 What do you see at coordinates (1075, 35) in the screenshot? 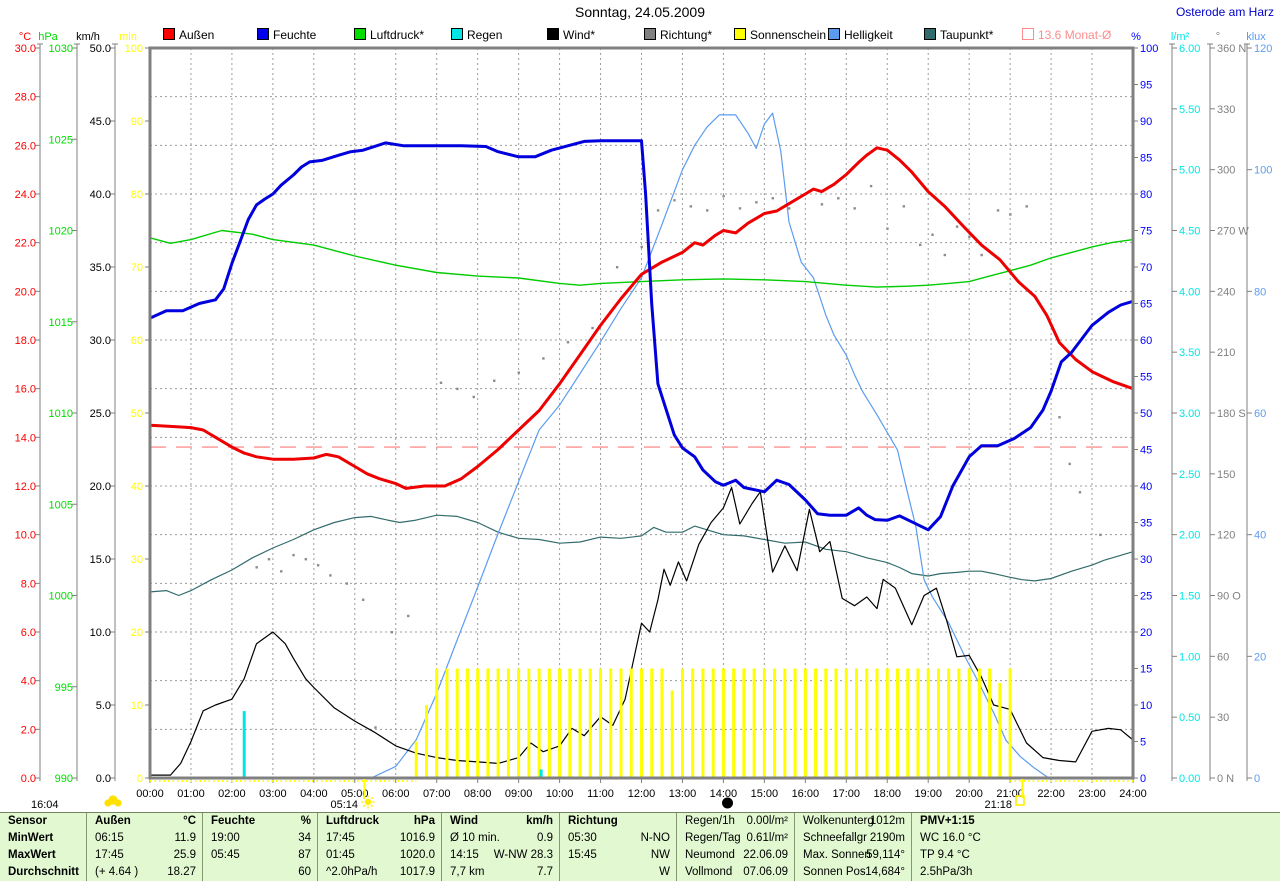
I see `legend-item-label: 13.6 Monat-Ø` at bounding box center [1075, 35].